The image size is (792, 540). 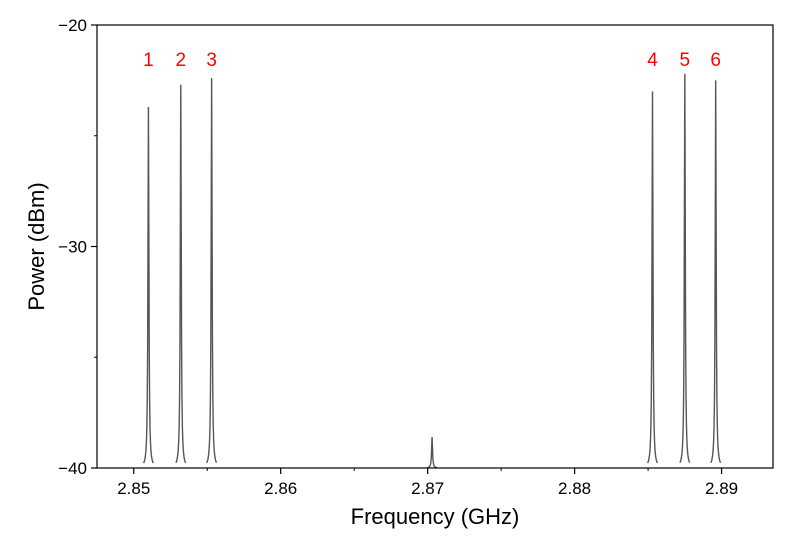 I want to click on x-tick-label: 2.89, so click(x=721, y=488).